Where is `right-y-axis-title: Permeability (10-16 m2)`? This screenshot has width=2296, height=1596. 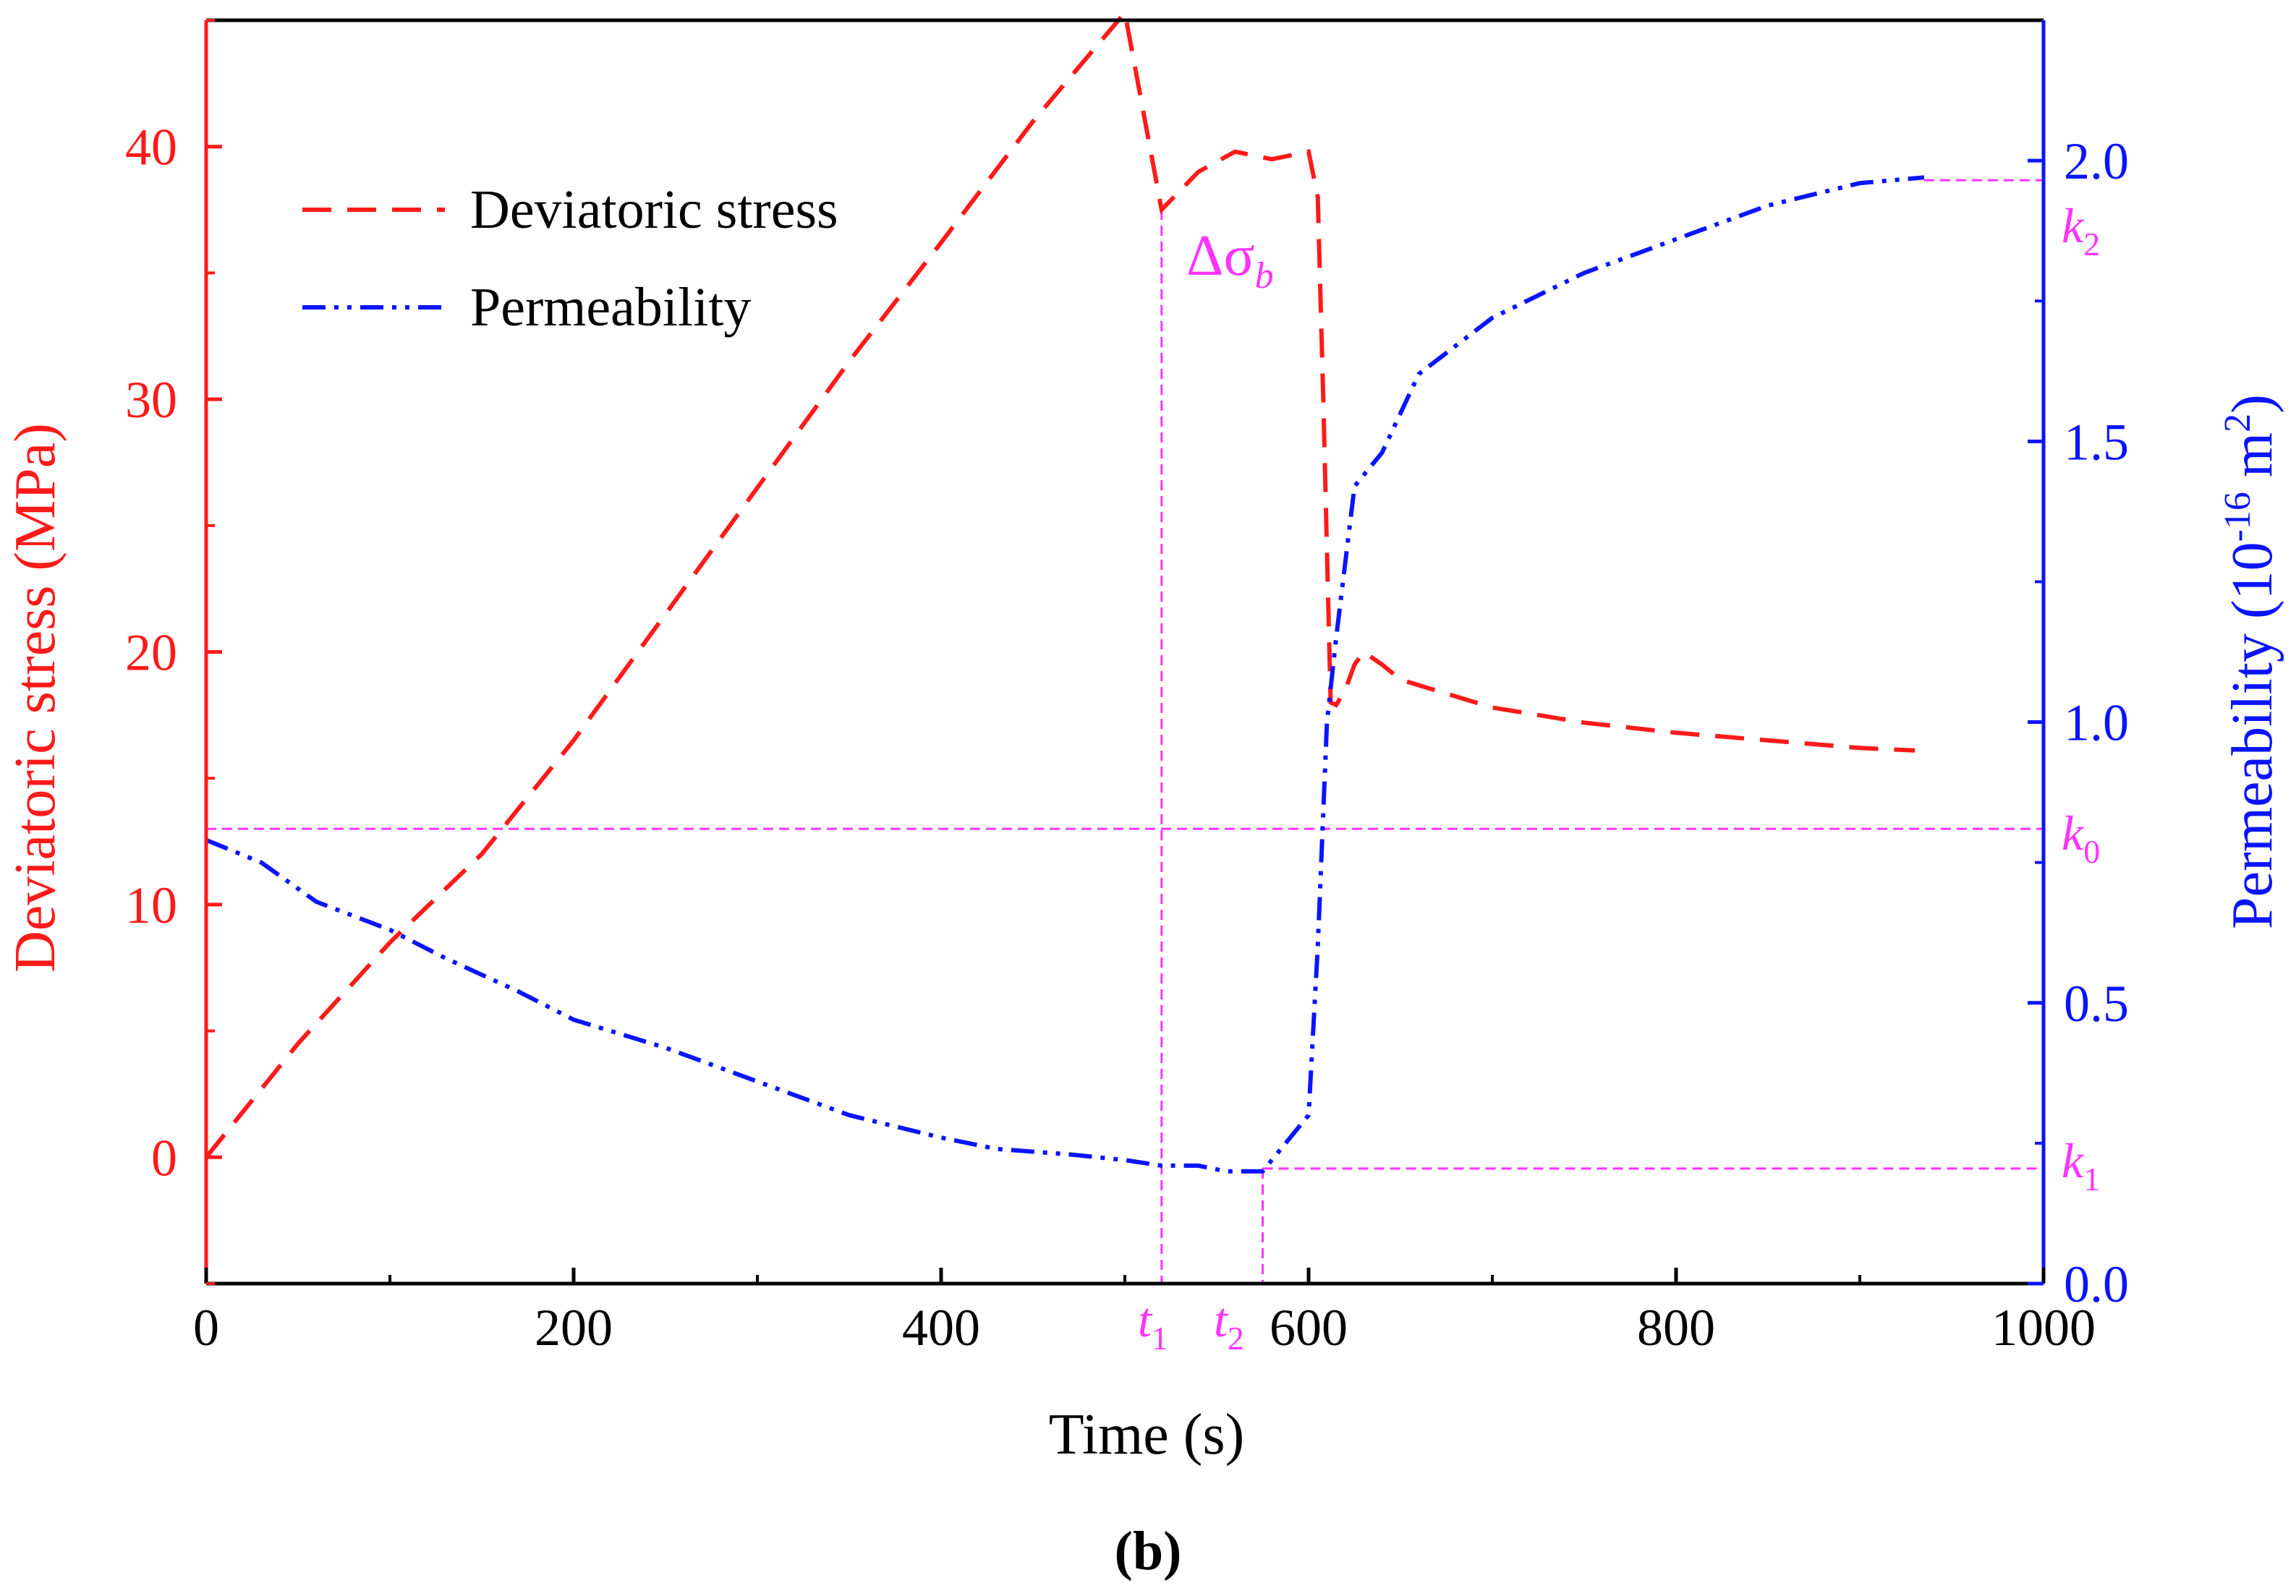 right-y-axis-title: Permeability (10-16 m2) is located at coordinates (2250, 661).